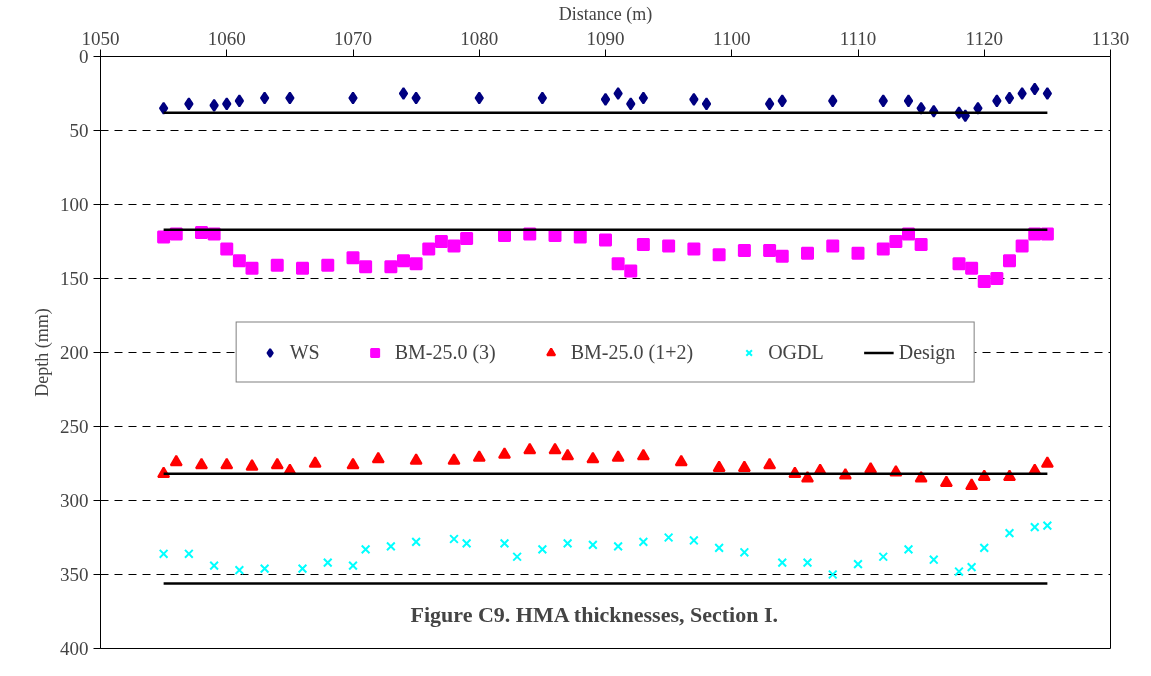 The width and height of the screenshot is (1151, 676). Describe the element at coordinates (74, 500) in the screenshot. I see `y-tick-label: 300` at that location.